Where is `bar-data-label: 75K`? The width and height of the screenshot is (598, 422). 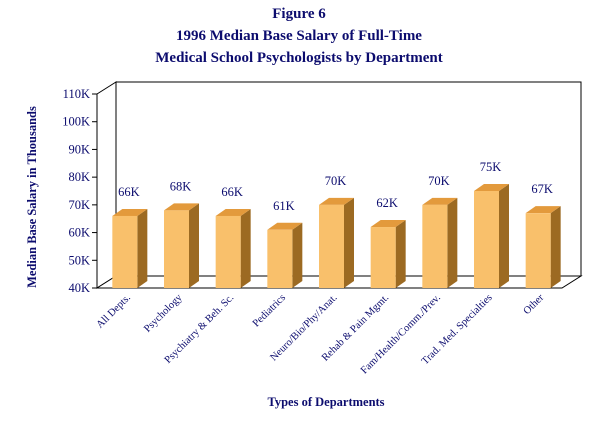 bar-data-label: 75K is located at coordinates (491, 167).